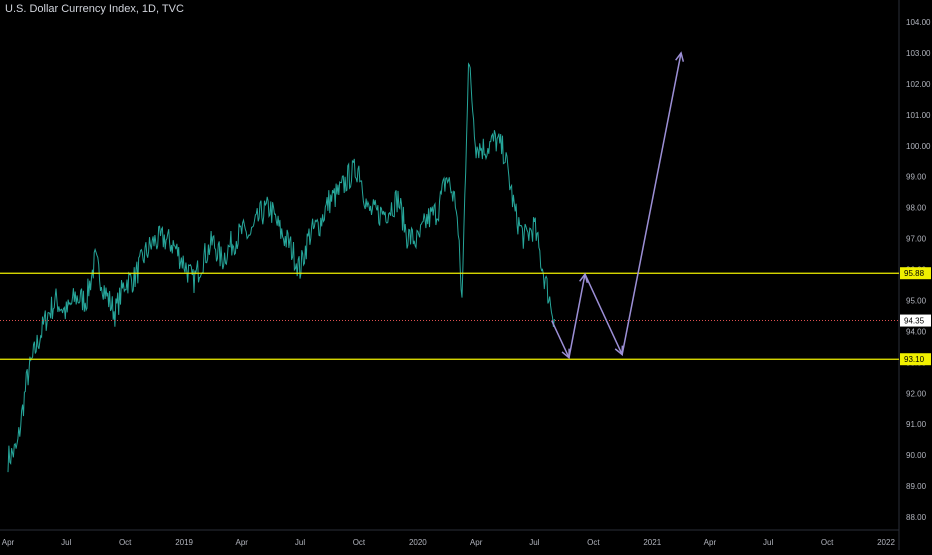 Image resolution: width=932 pixels, height=555 pixels. I want to click on level-label: 93.10, so click(914, 359).